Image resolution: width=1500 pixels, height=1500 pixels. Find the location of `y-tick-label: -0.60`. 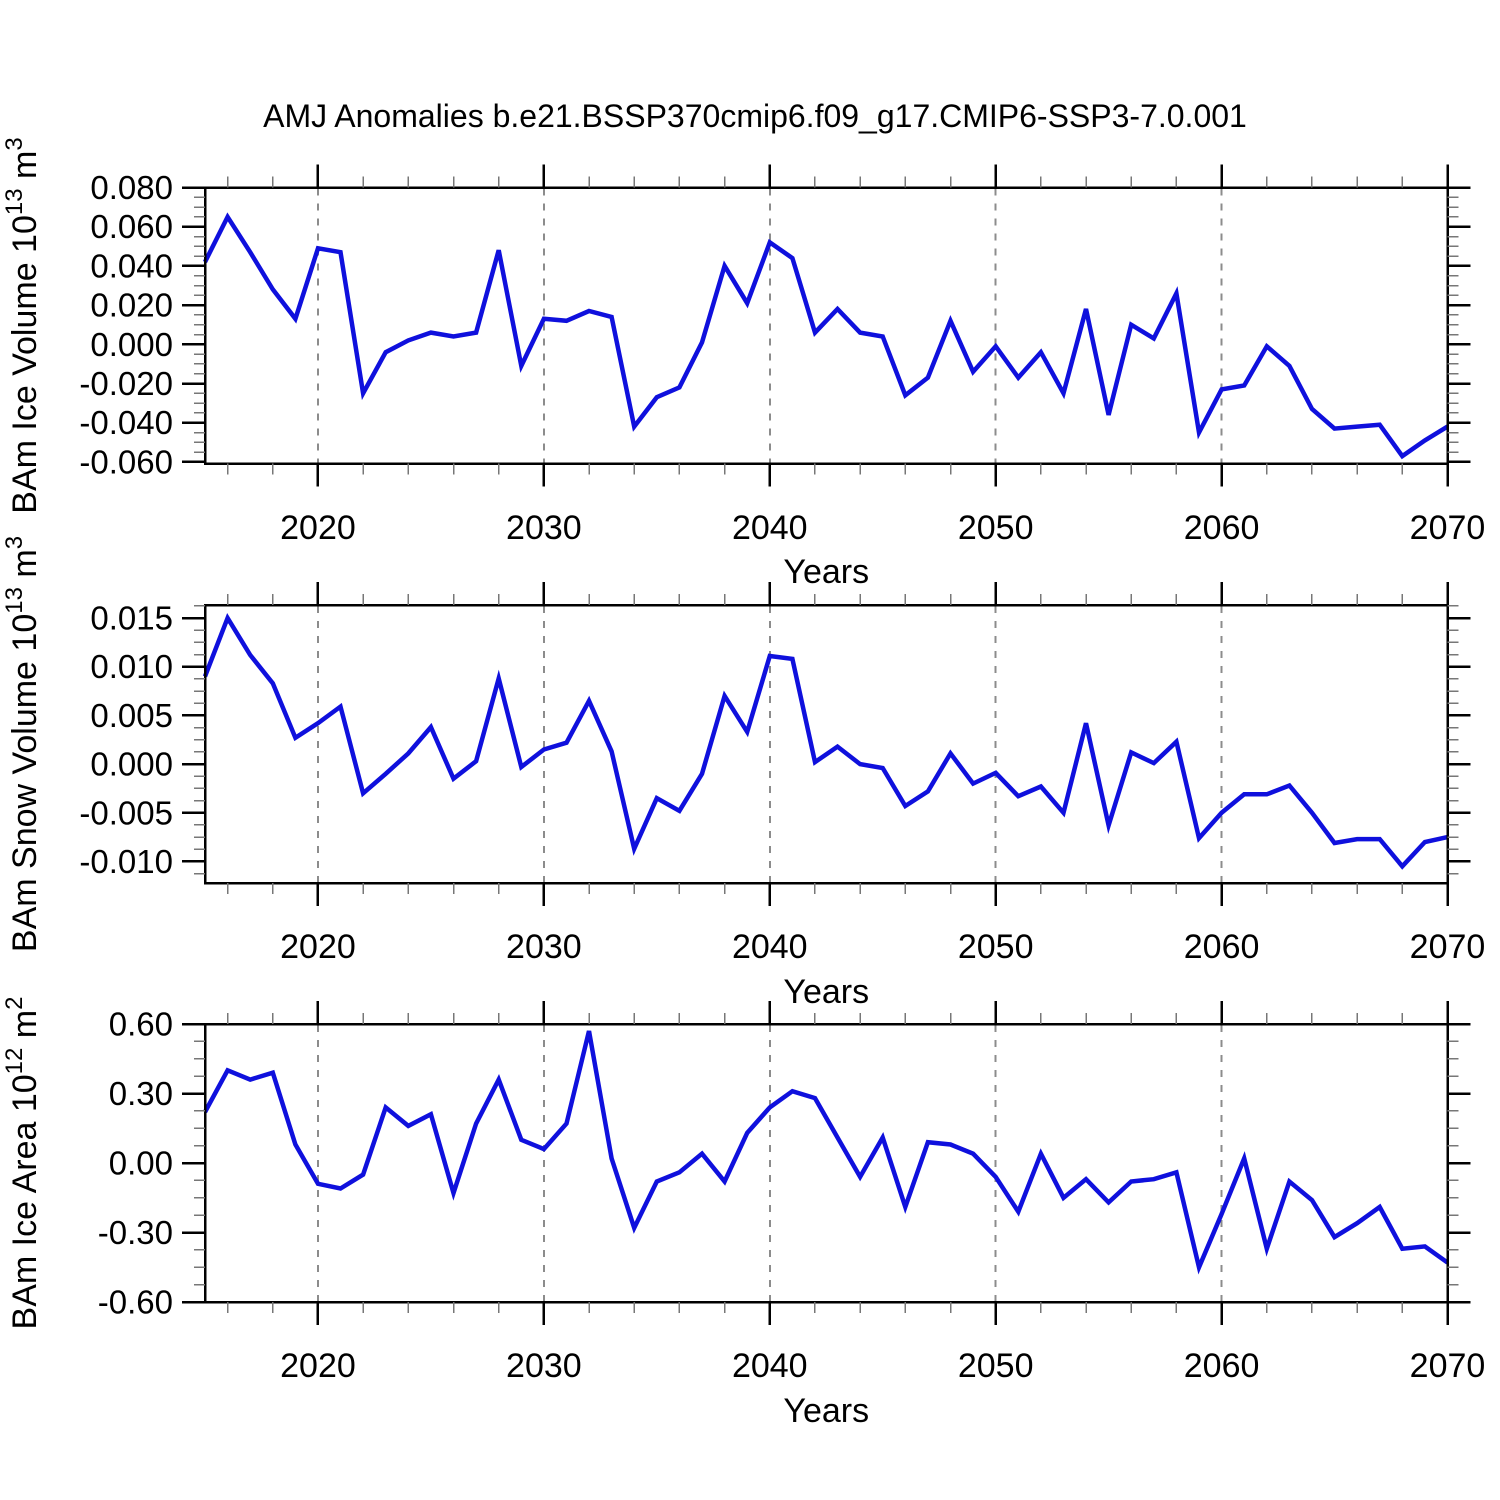

y-tick-label: -0.60 is located at coordinates (135, 1302).